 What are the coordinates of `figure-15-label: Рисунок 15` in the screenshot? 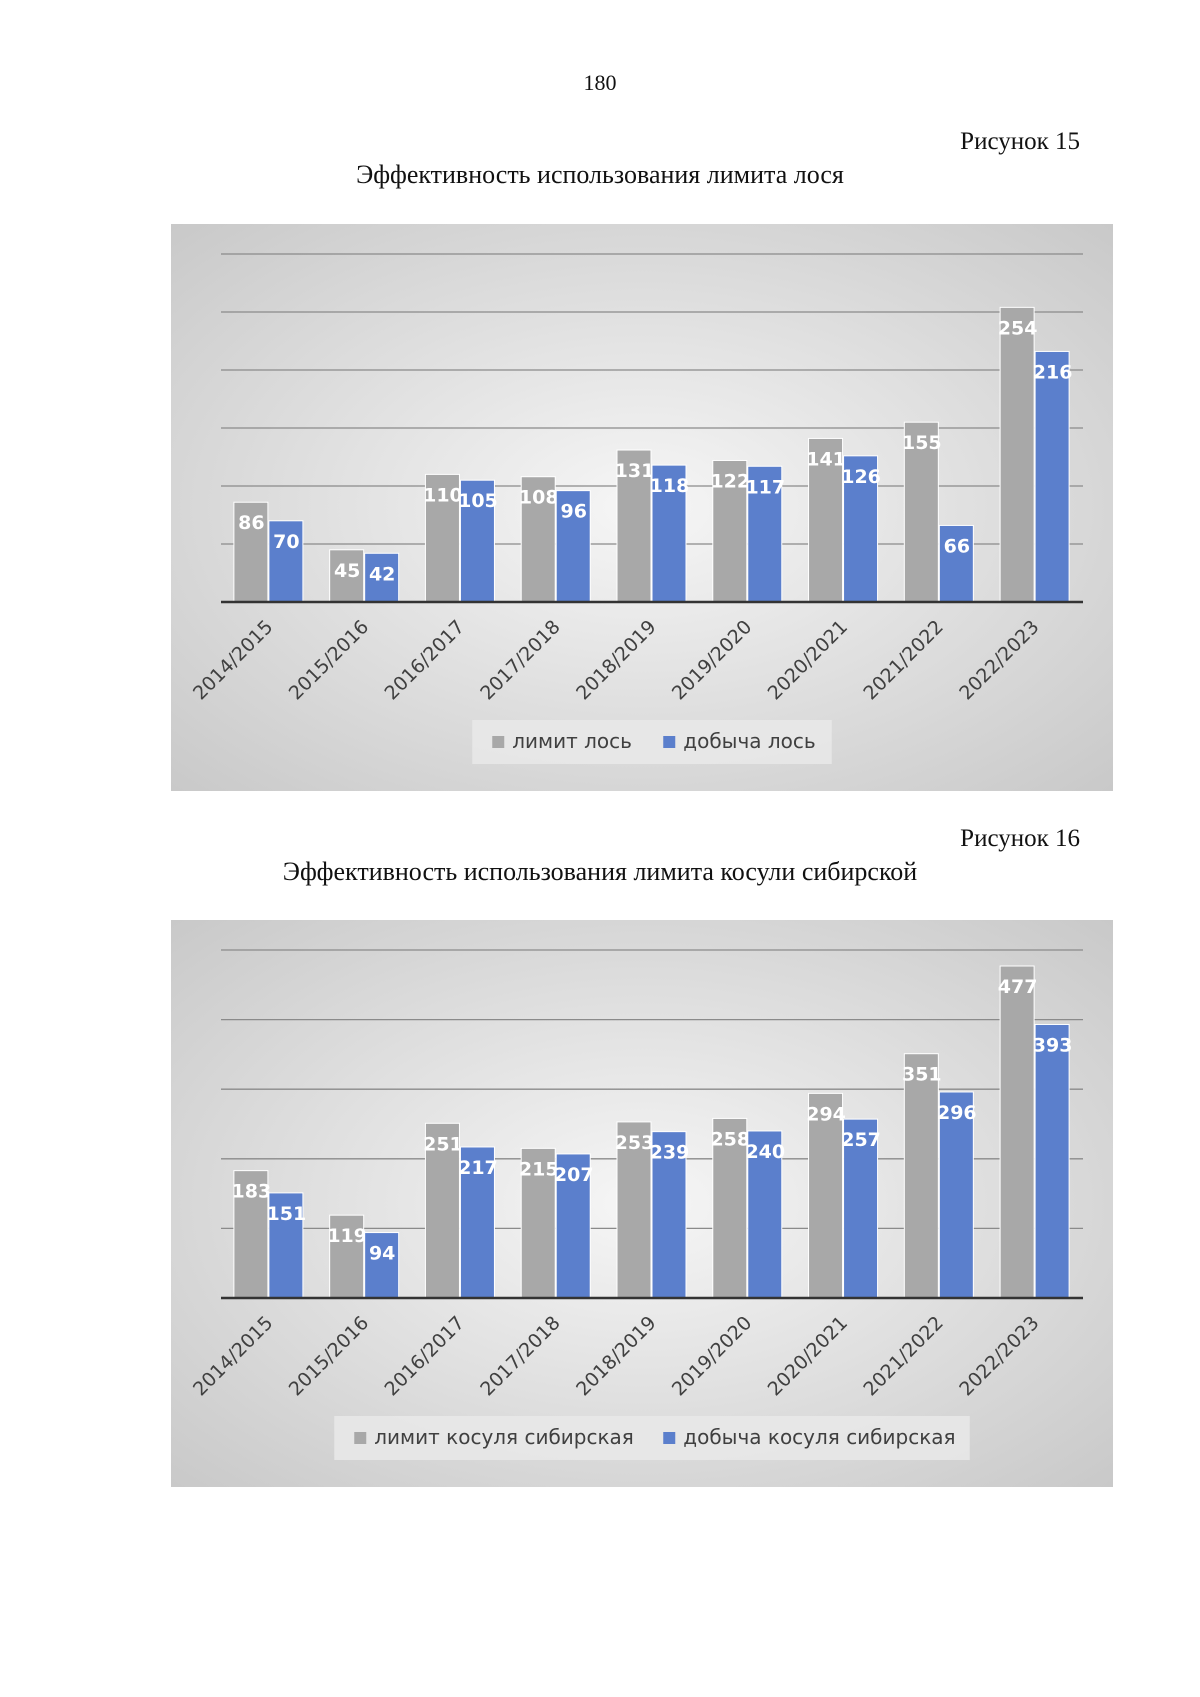 It's located at (1020, 141).